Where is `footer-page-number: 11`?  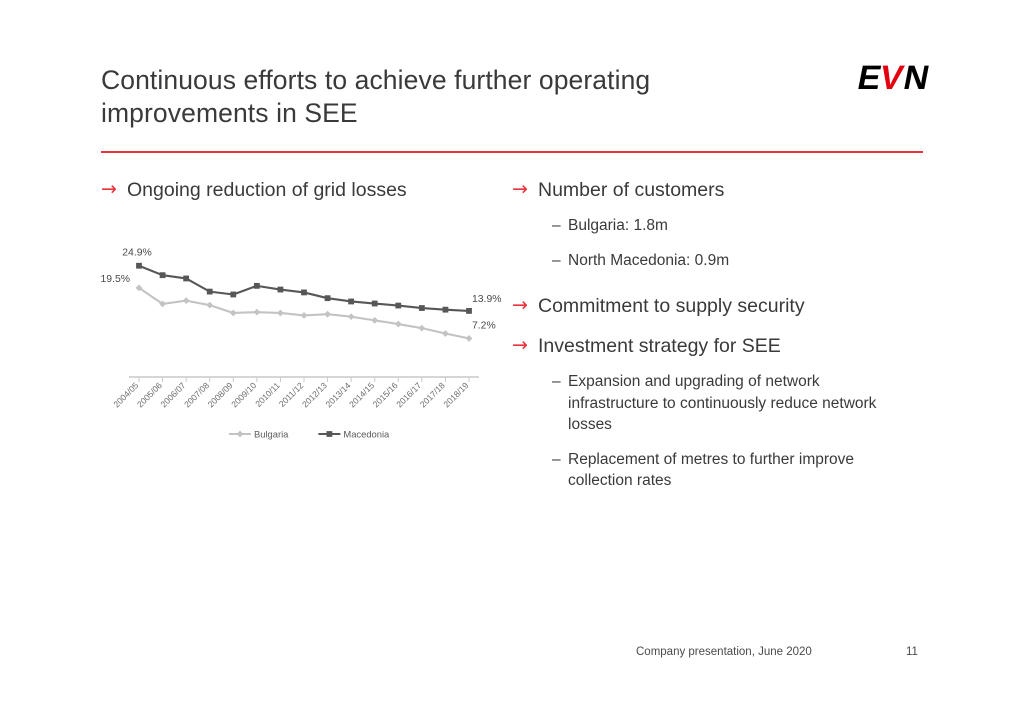 footer-page-number: 11 is located at coordinates (912, 652).